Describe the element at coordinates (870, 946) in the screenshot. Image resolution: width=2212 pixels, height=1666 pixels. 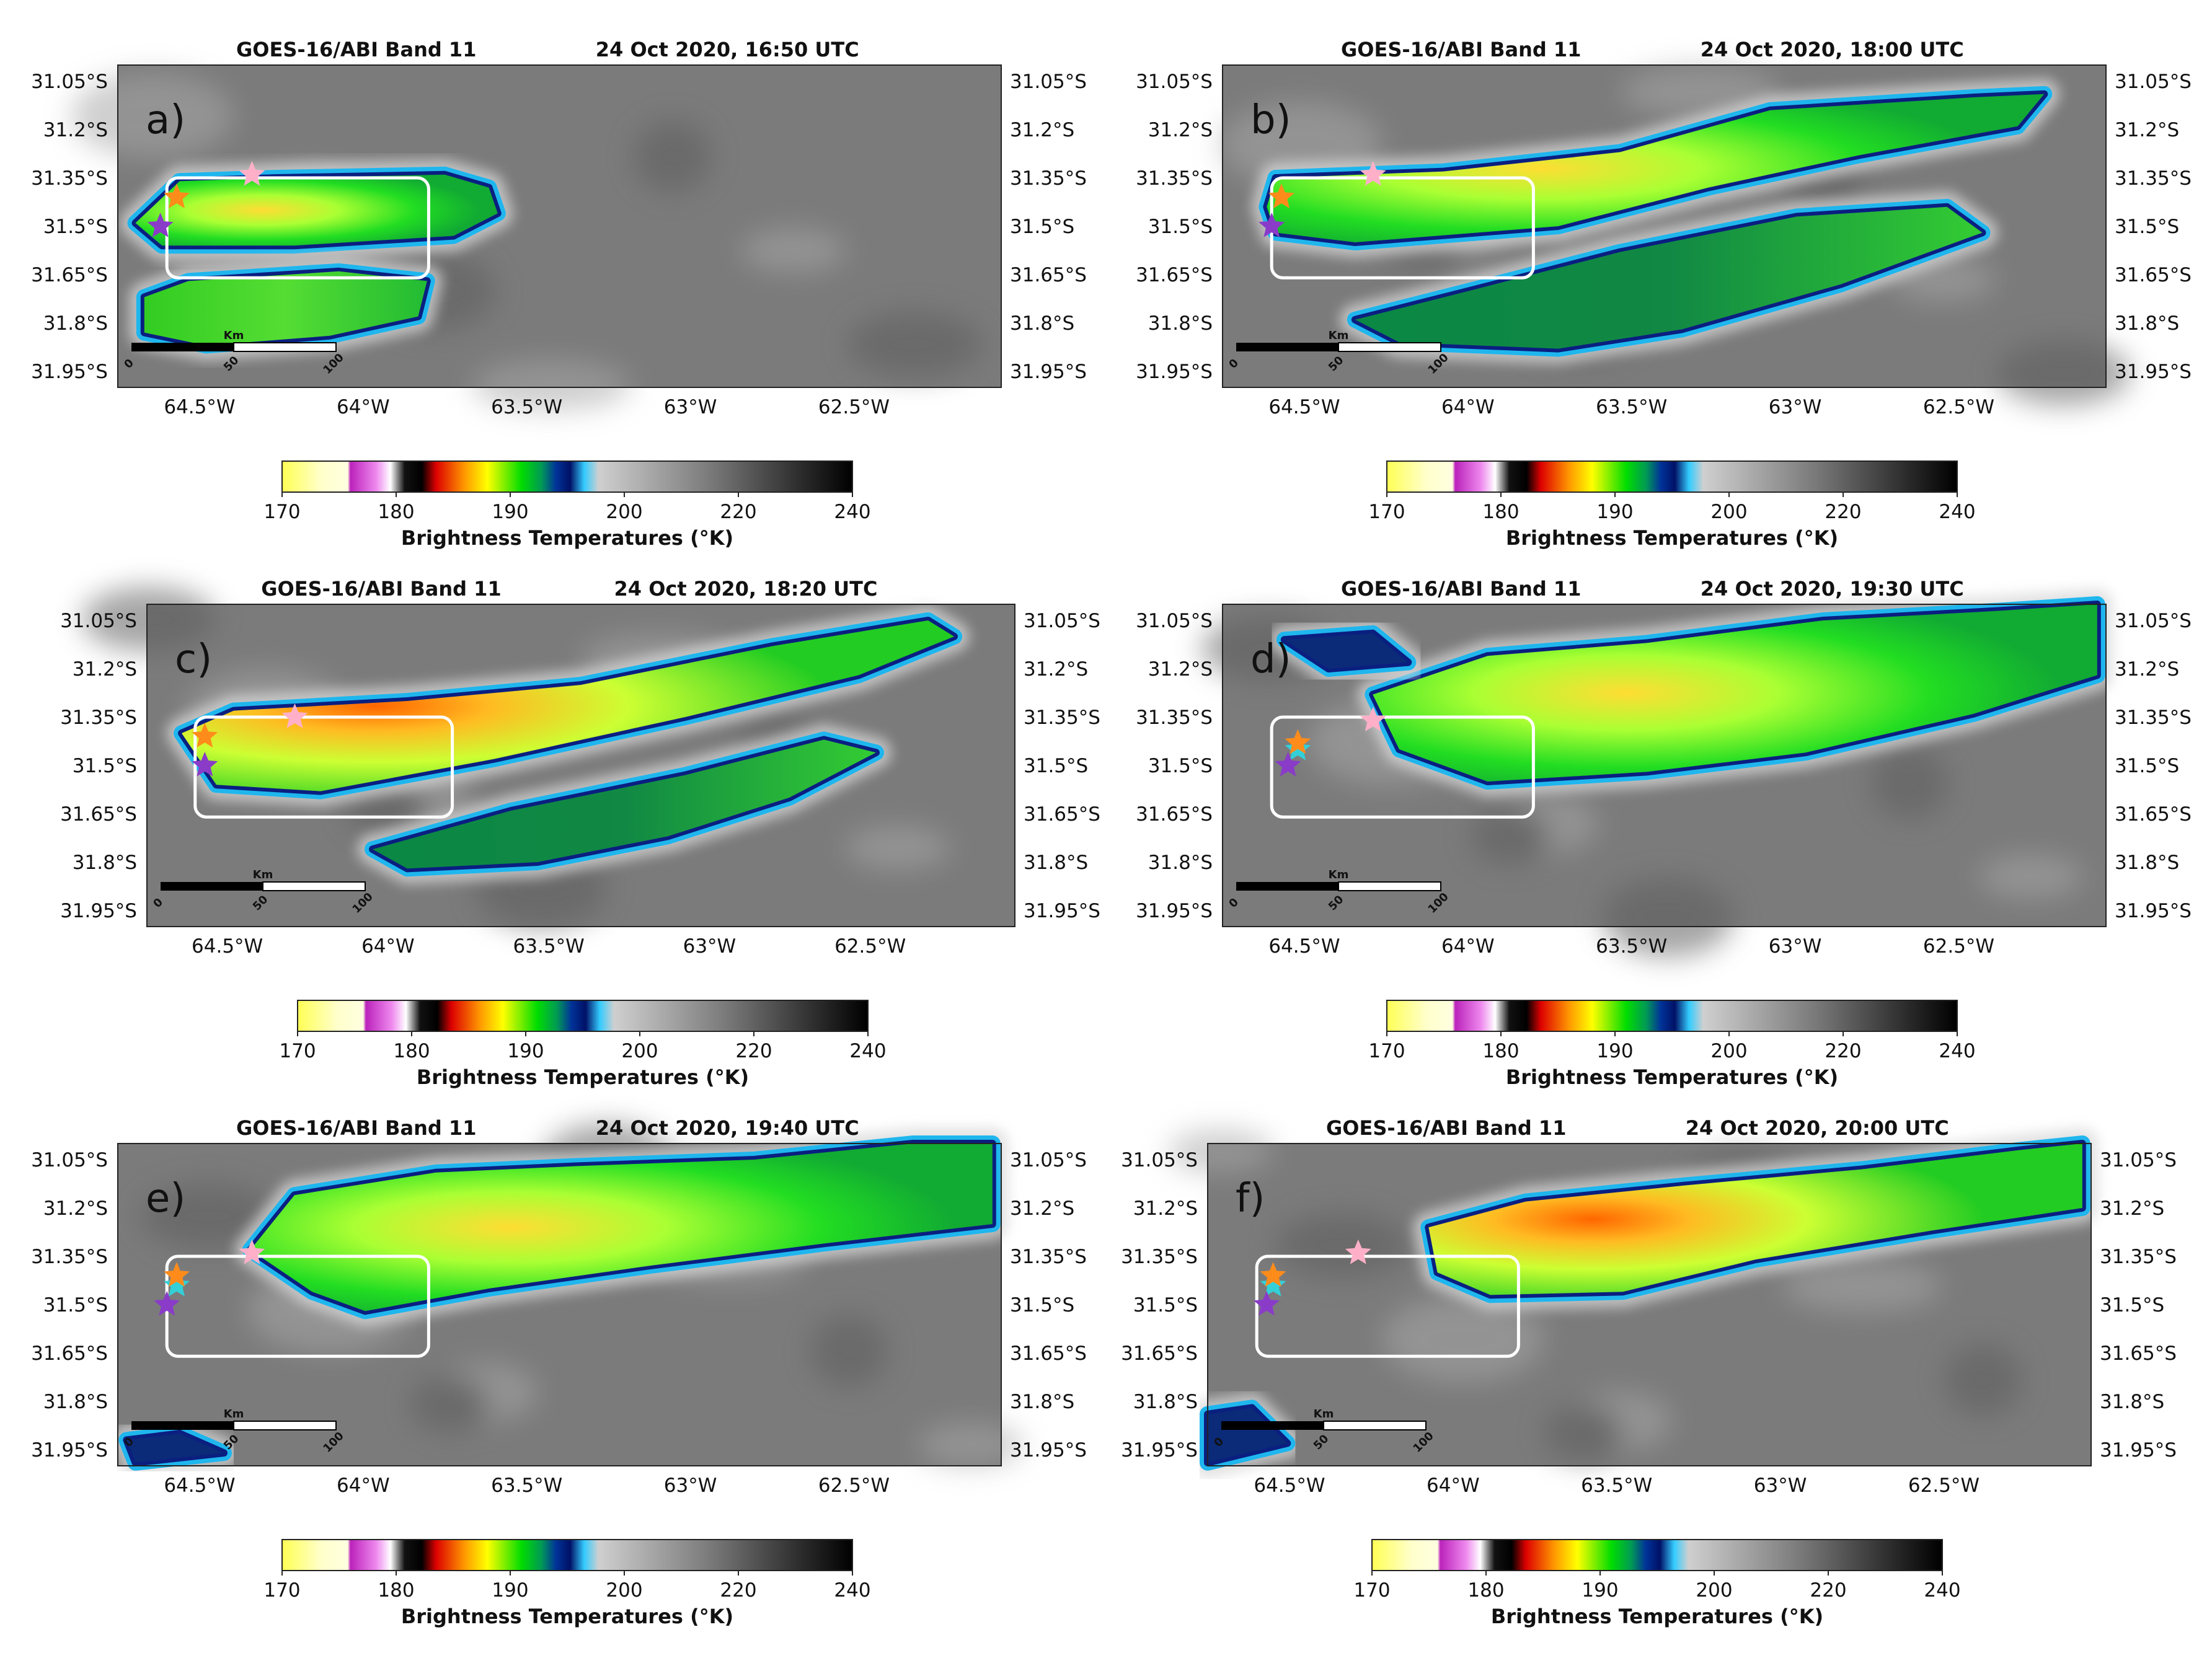
I see `lon-tick: 62.5°W` at that location.